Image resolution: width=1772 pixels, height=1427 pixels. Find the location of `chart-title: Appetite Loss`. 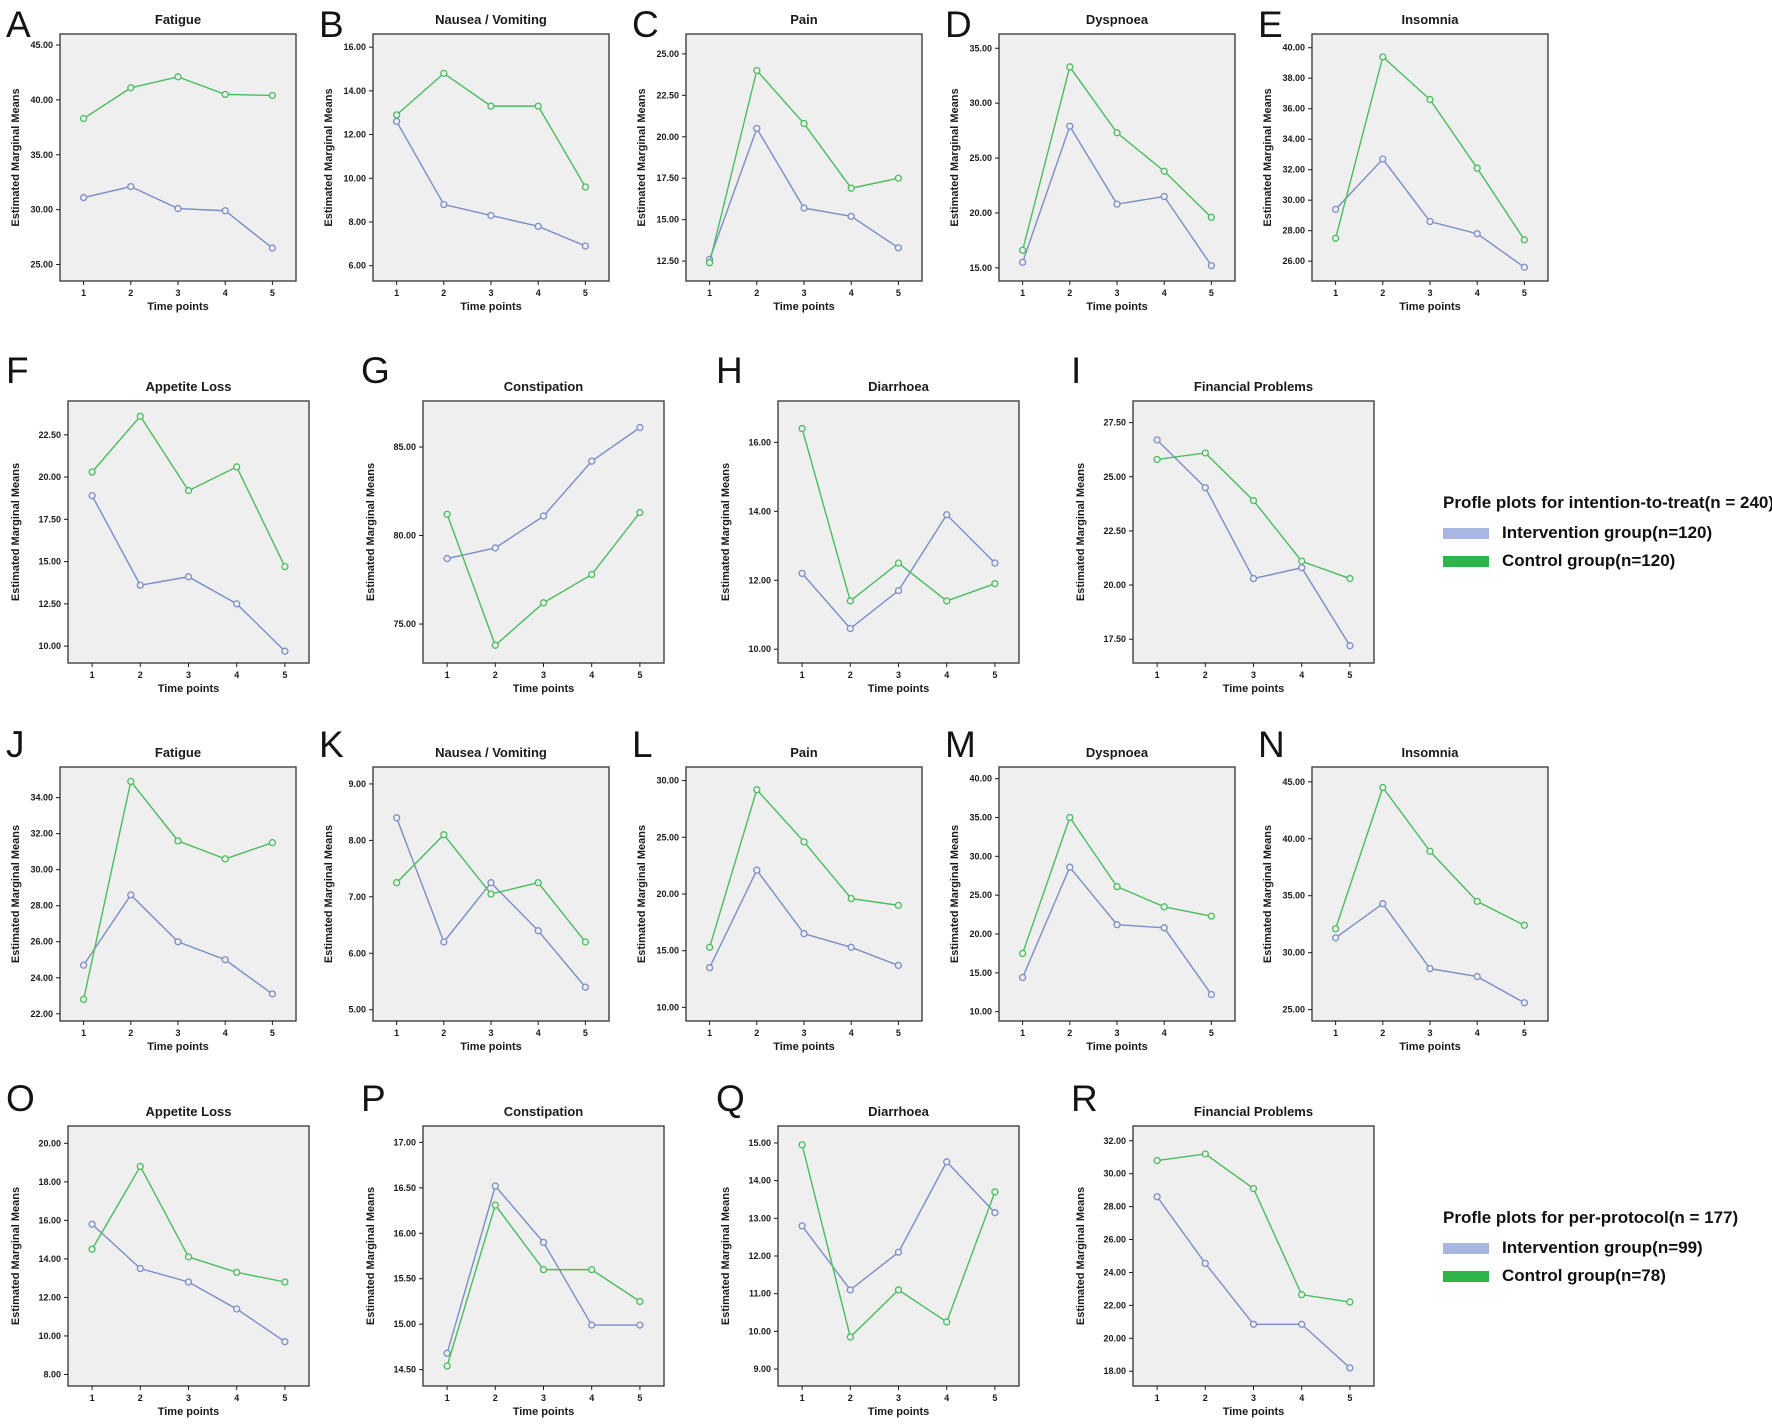

chart-title: Appetite Loss is located at coordinates (189, 386).